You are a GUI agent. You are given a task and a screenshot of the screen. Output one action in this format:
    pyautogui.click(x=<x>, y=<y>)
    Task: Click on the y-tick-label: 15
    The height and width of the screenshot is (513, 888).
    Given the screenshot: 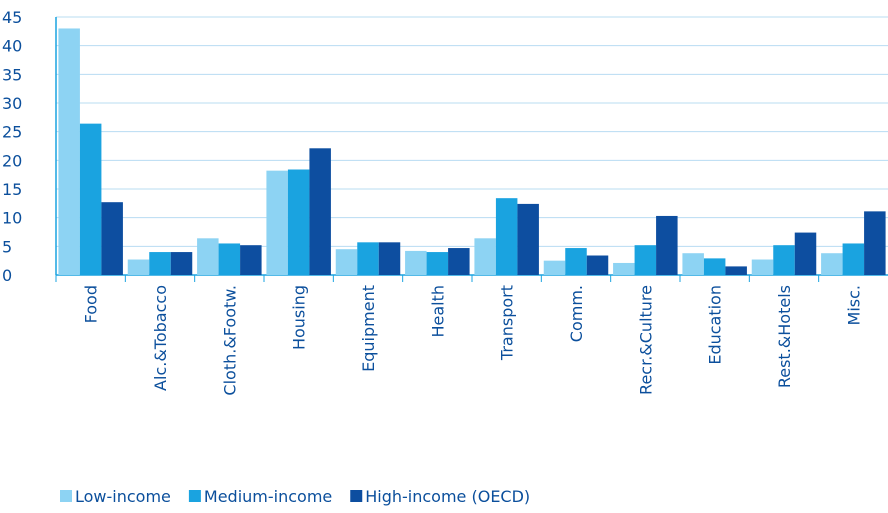 What is the action you would take?
    pyautogui.click(x=12, y=189)
    